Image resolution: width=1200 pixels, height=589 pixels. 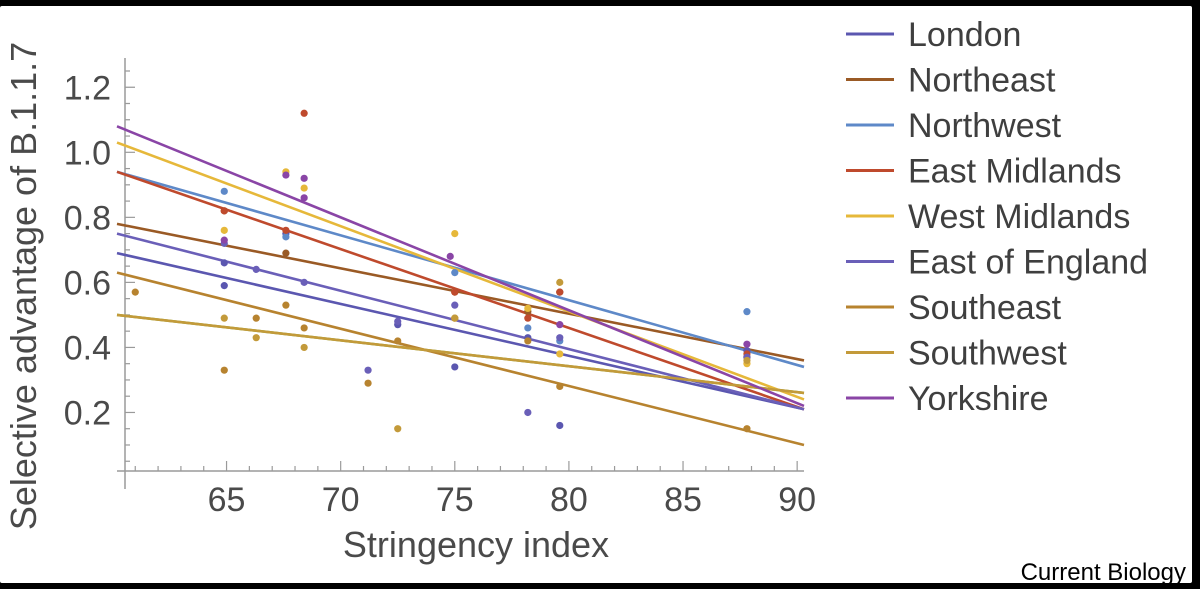 What do you see at coordinates (978, 399) in the screenshot?
I see `legend-label: Yorkshire` at bounding box center [978, 399].